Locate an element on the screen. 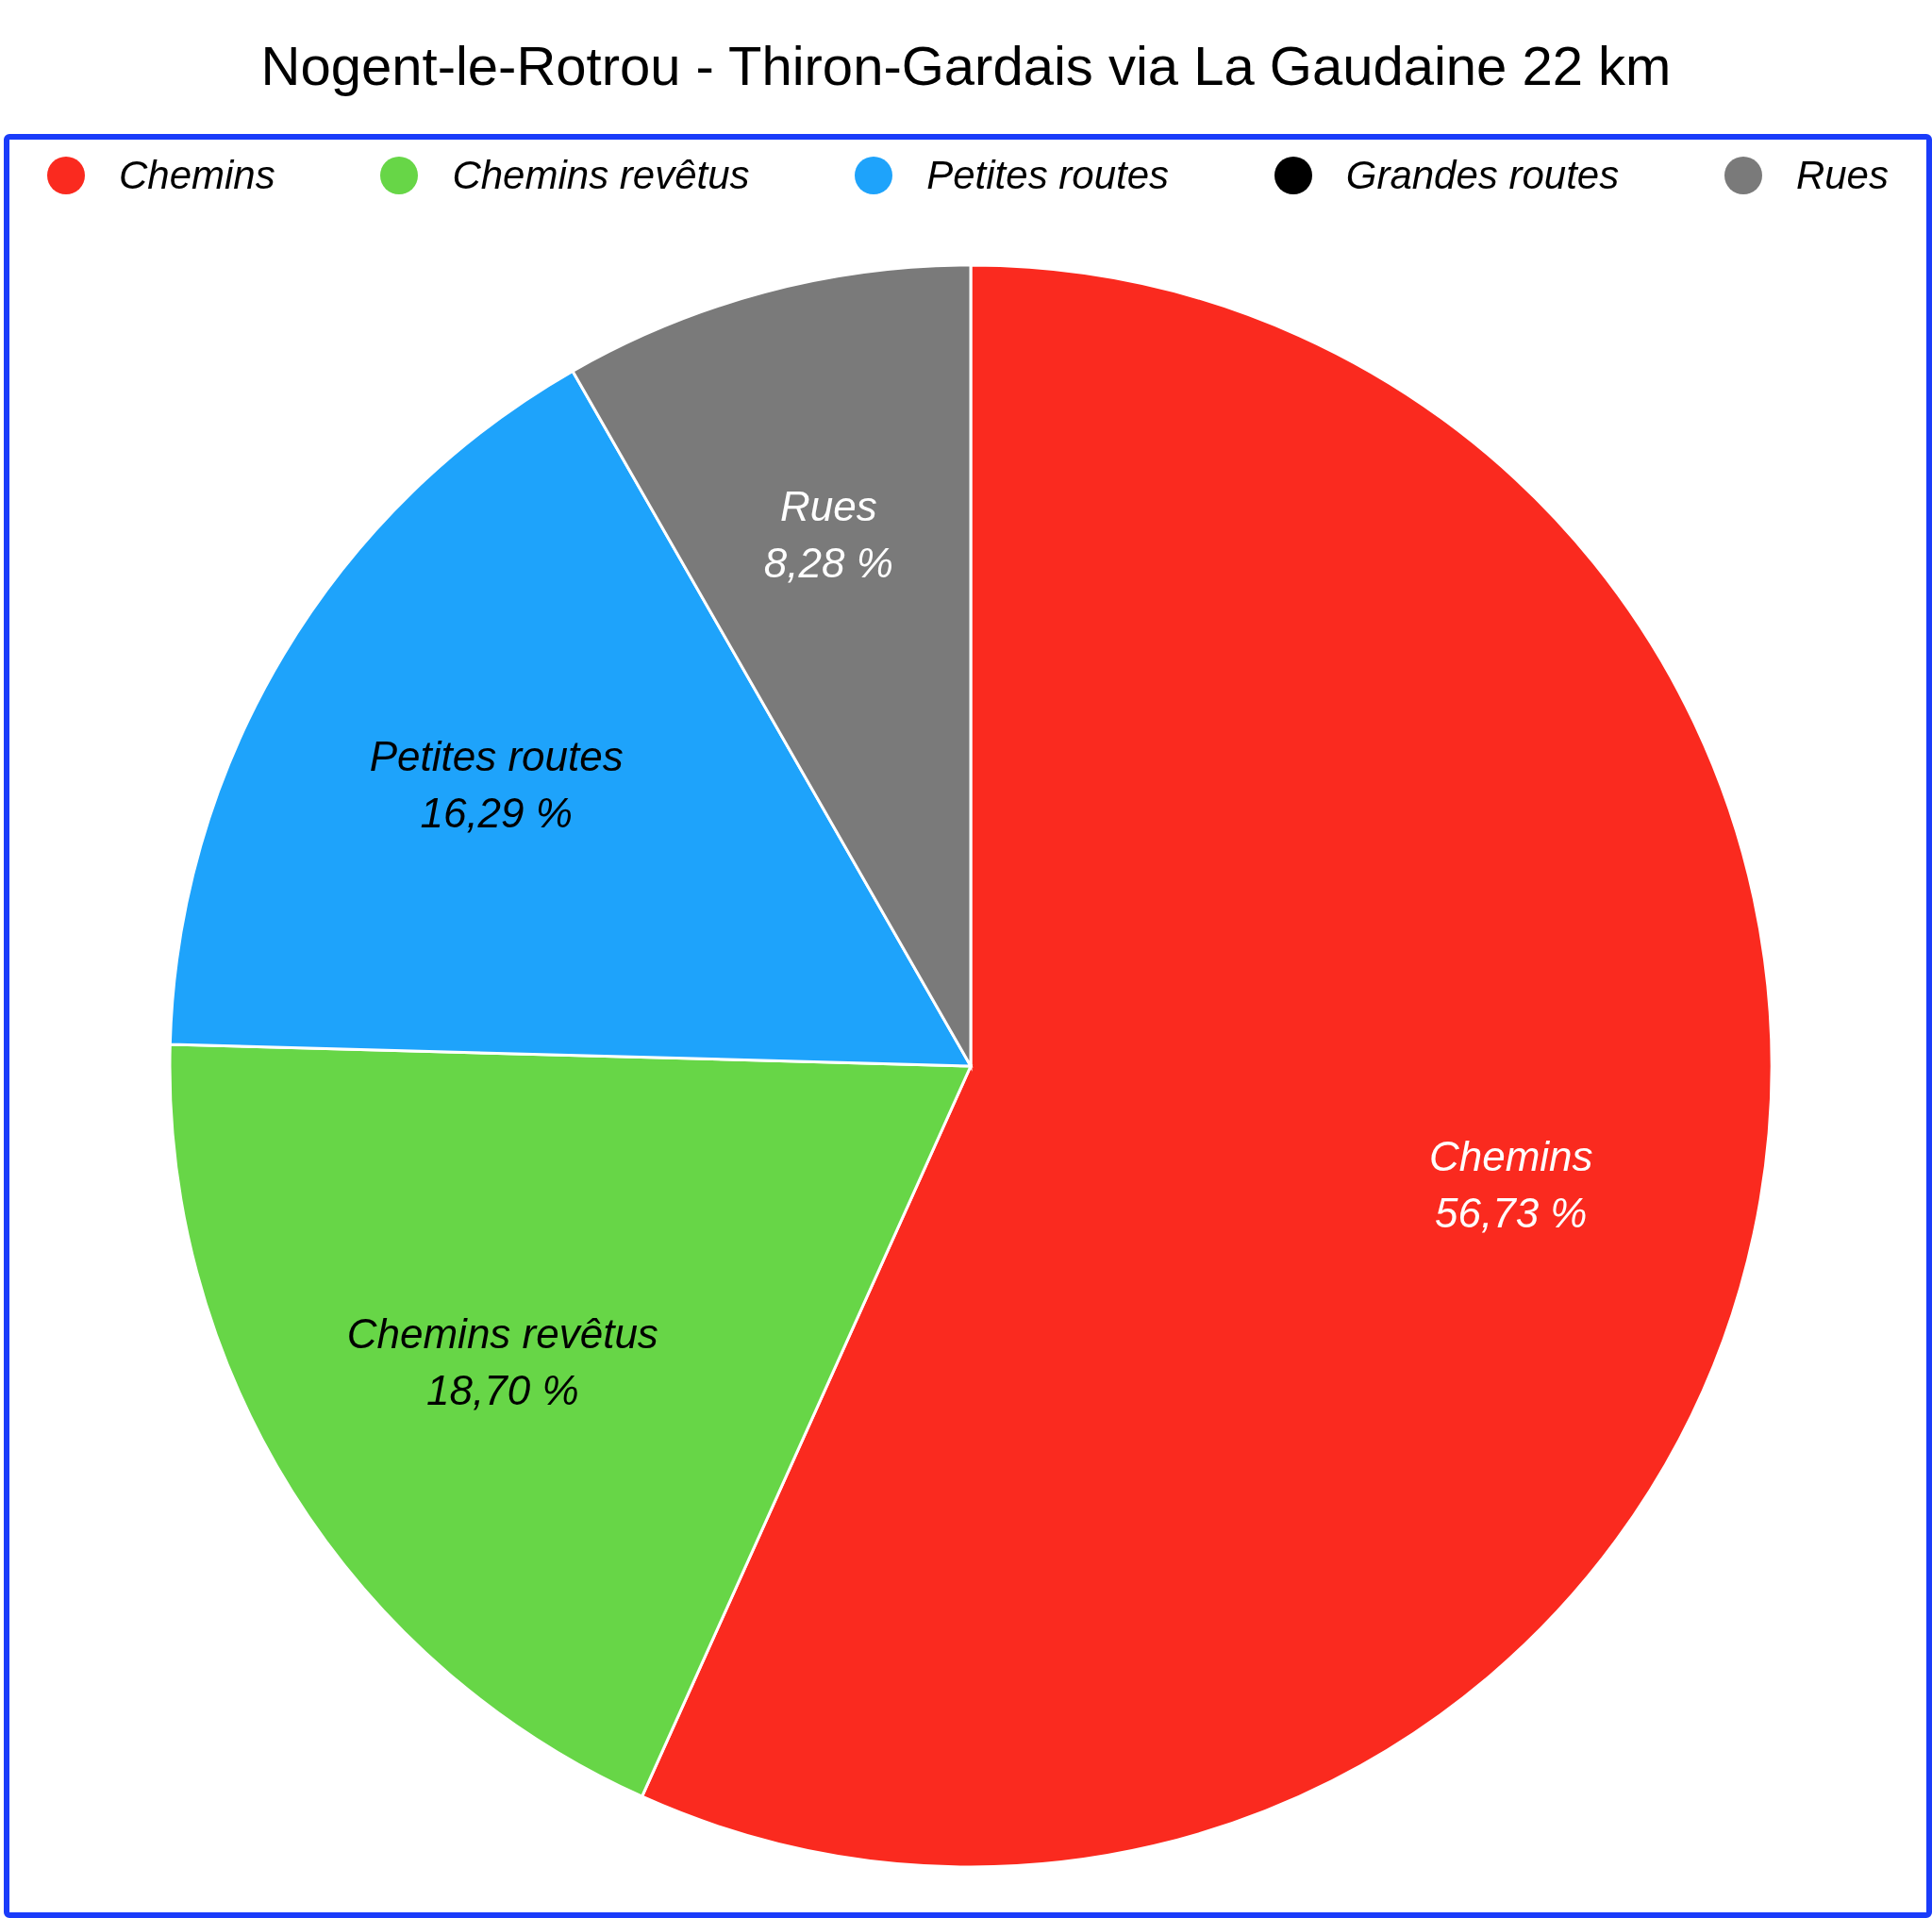 The height and width of the screenshot is (1918, 1932). legend-label: Chemins revêtus is located at coordinates (601, 176).